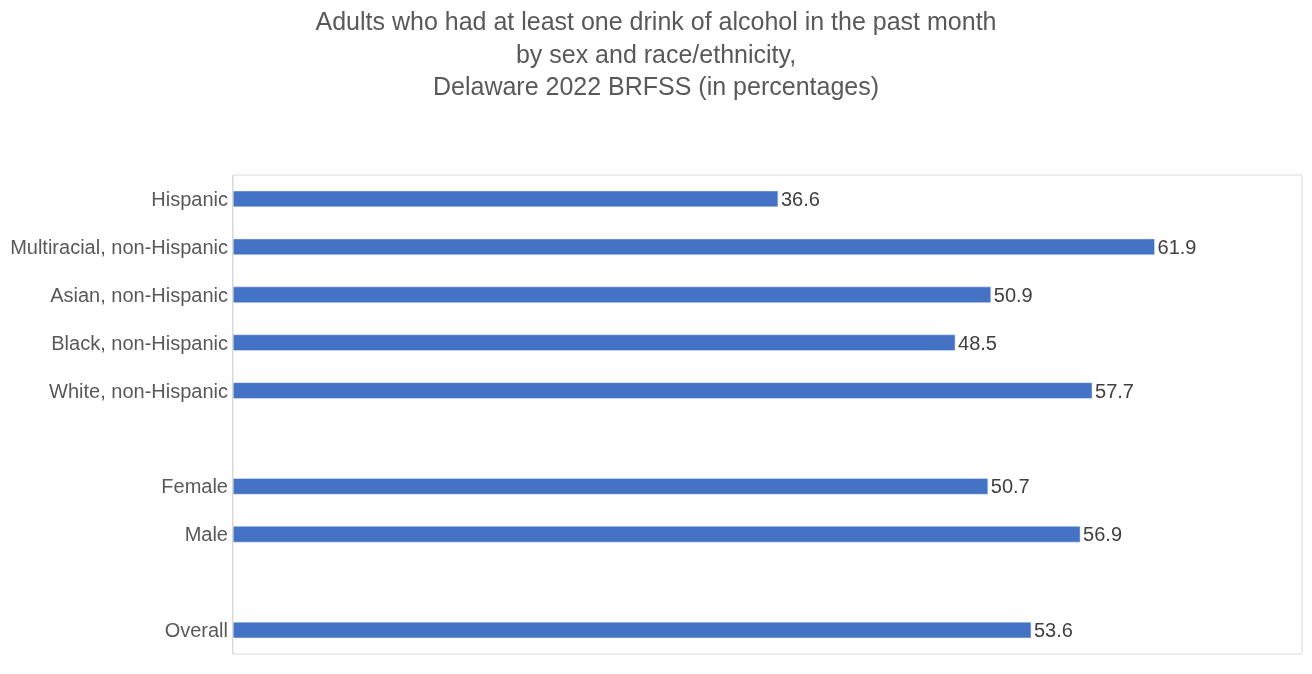  Describe the element at coordinates (139, 342) in the screenshot. I see `y-tick-label: Black, non-Hispanic` at that location.